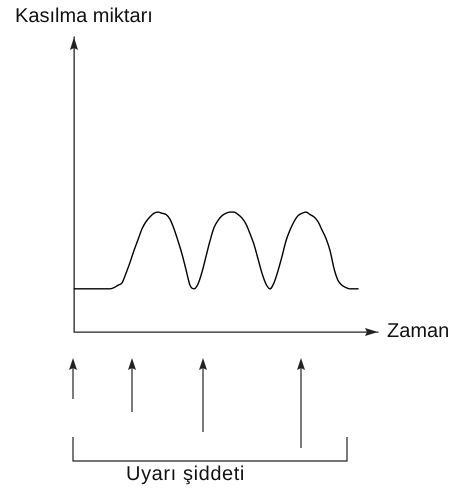 The height and width of the screenshot is (490, 456). I want to click on chart-title: Kasılma miktarı, so click(84, 16).